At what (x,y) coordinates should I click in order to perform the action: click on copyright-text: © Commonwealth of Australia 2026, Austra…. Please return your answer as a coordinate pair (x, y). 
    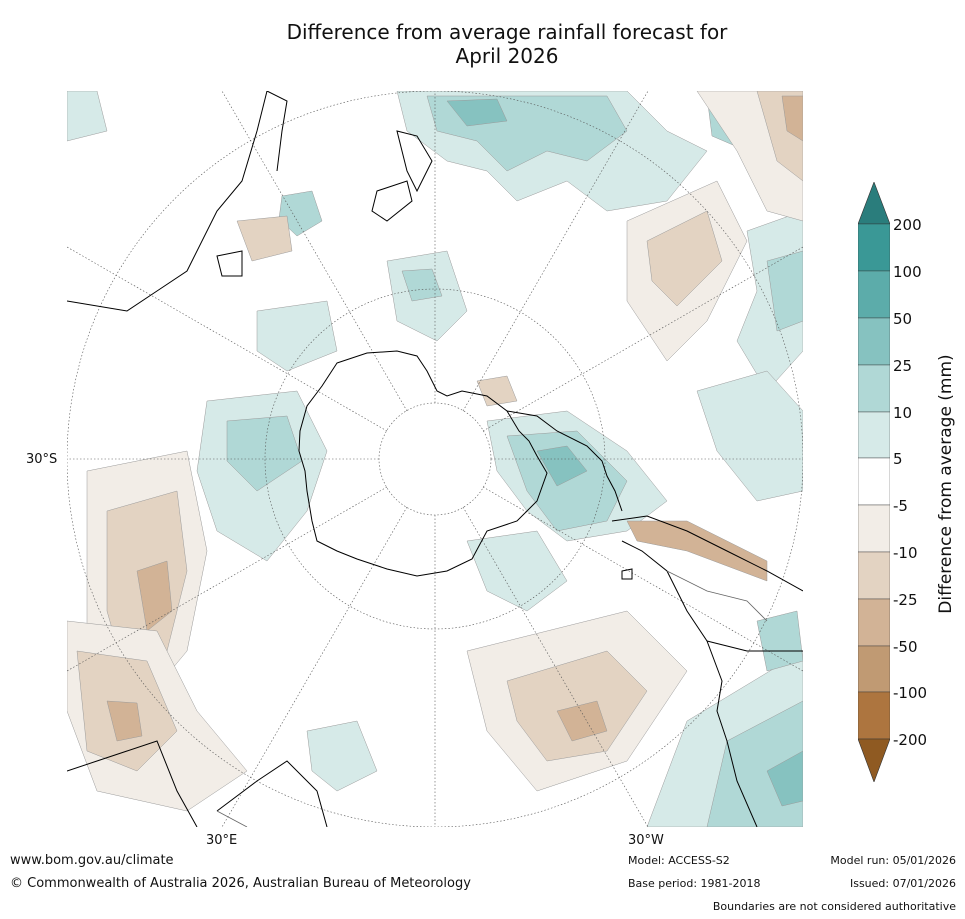
    Looking at the image, I should click on (240, 883).